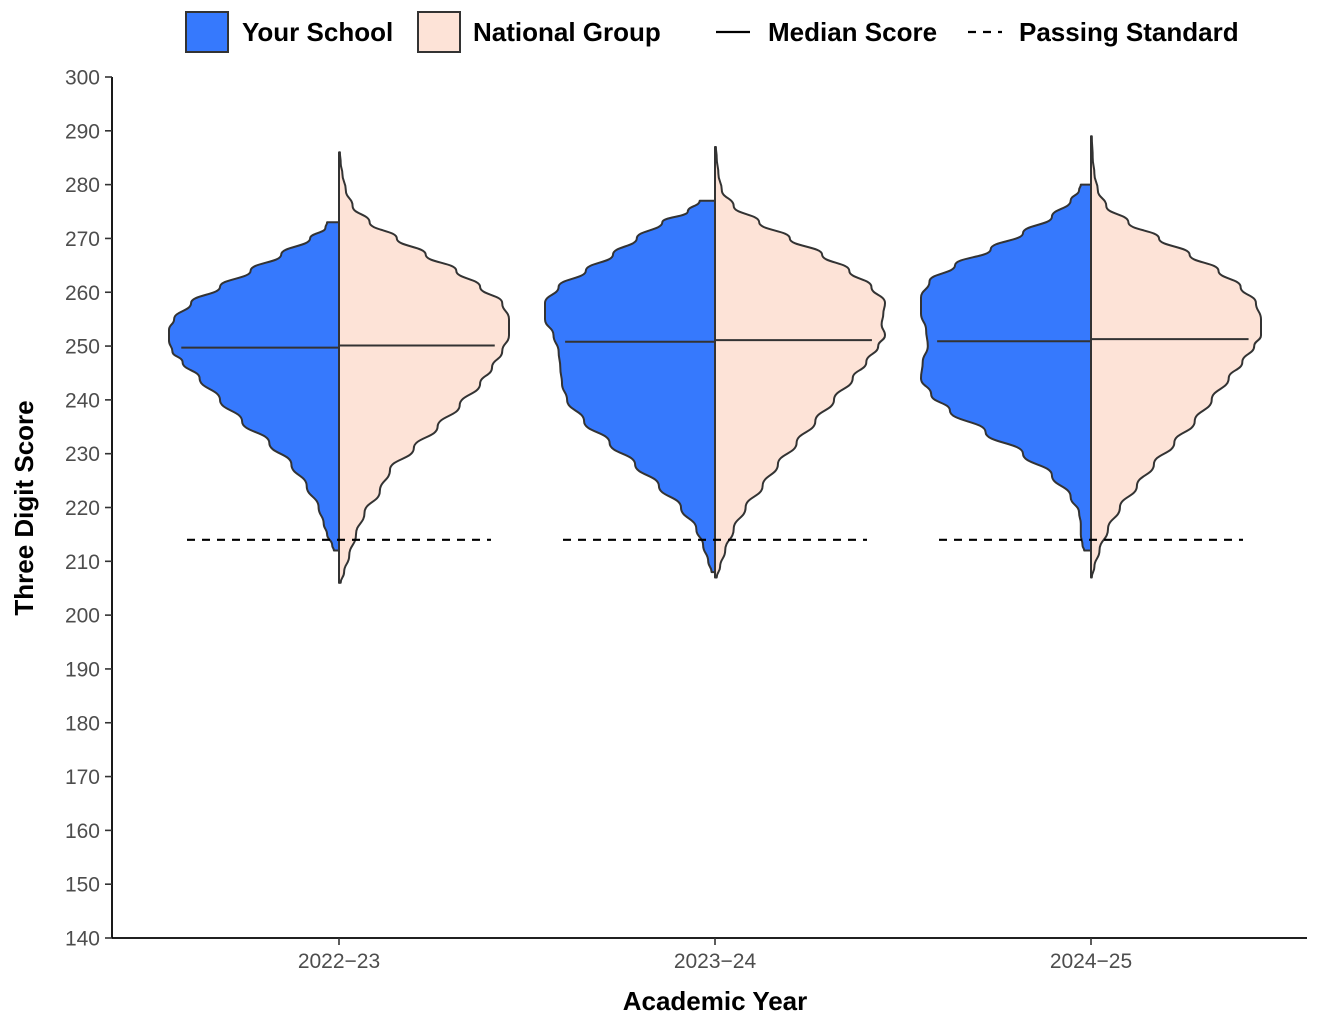 The width and height of the screenshot is (1318, 1014). What do you see at coordinates (24, 507) in the screenshot?
I see `y-axis-title: Three Digit Score` at bounding box center [24, 507].